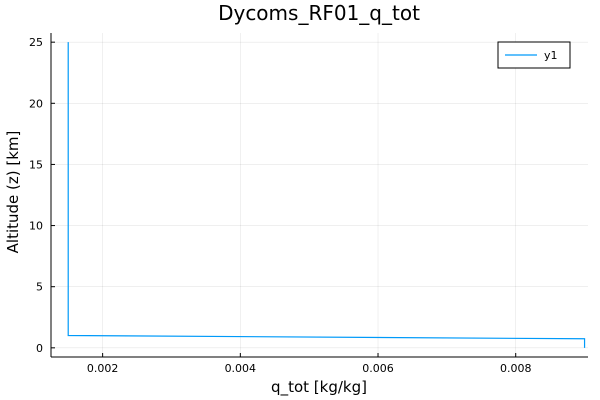  I want to click on y-tick-label-3: 15, so click(36, 164).